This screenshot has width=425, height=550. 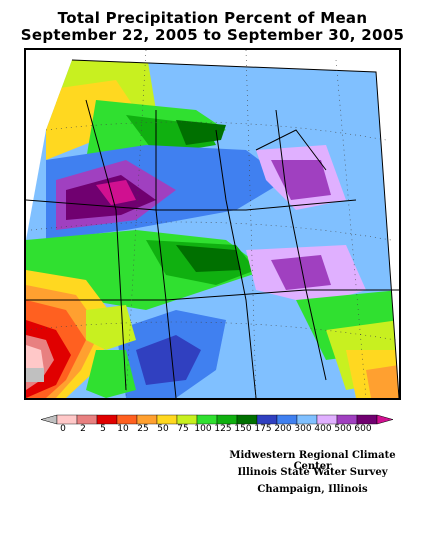 What do you see at coordinates (143, 429) in the screenshot?
I see `legend-label: 25` at bounding box center [143, 429].